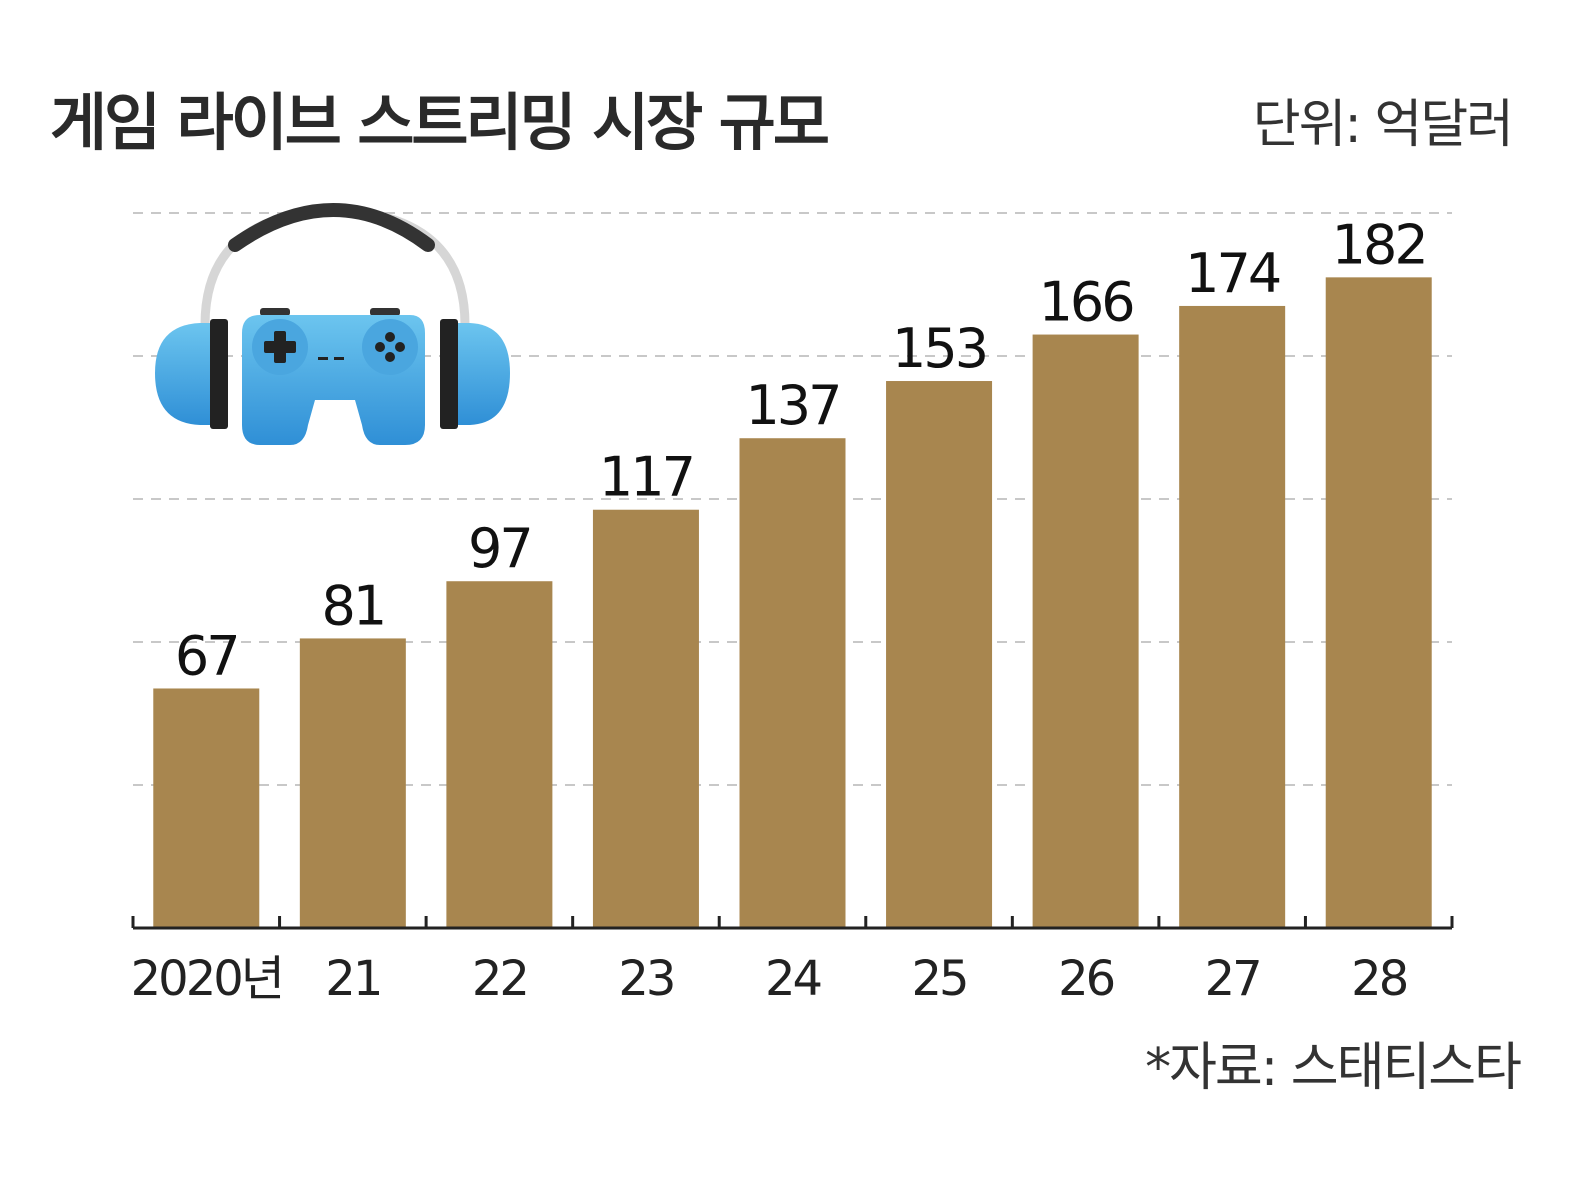  I want to click on unit-label: 단위: 억달러, so click(1383, 125).